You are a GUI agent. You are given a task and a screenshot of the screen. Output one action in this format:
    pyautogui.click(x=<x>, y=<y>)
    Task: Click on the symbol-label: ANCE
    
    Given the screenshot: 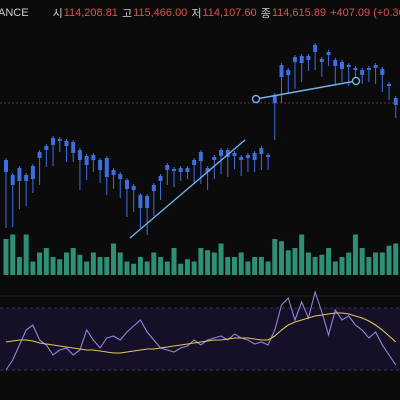 What is the action you would take?
    pyautogui.click(x=14, y=13)
    